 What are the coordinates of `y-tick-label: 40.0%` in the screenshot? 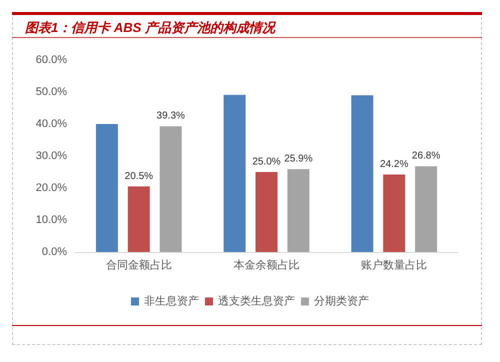 It's located at (52, 124).